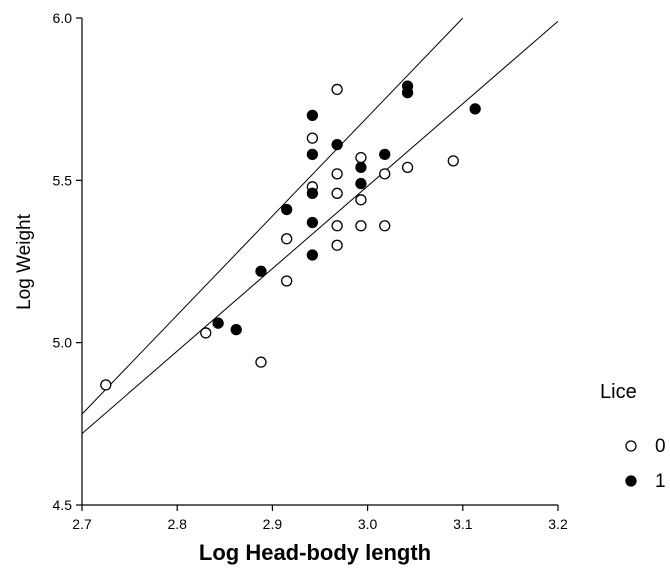 This screenshot has height=568, width=670. What do you see at coordinates (24, 261) in the screenshot?
I see `y-axis-label: Log Weight` at bounding box center [24, 261].